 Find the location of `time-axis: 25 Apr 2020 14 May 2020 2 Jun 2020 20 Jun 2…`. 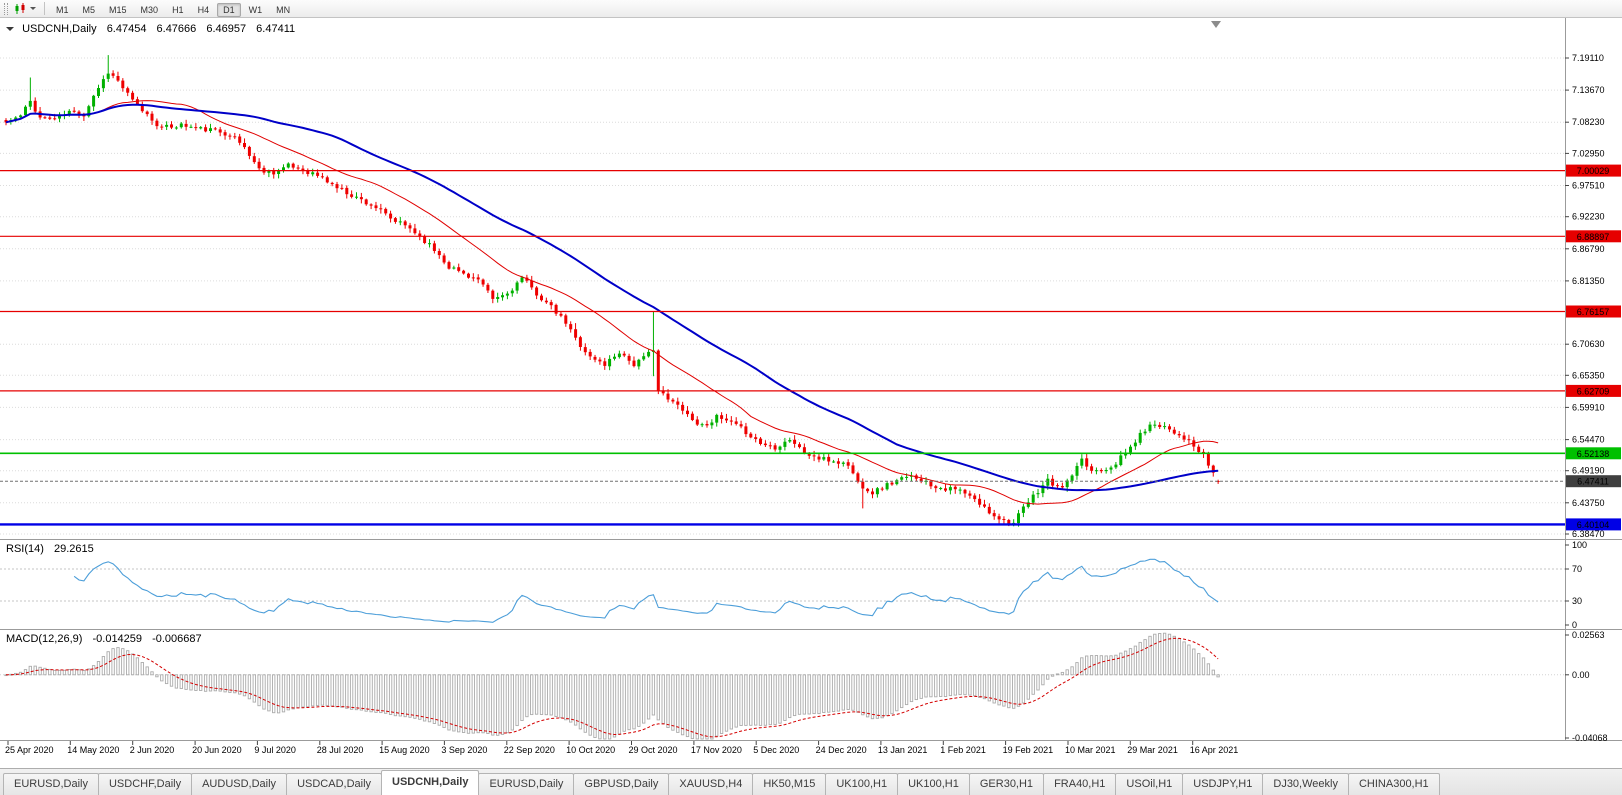

time-axis: 25 Apr 2020 14 May 2020 2 Jun 2020 20 Jun 2… is located at coordinates (621, 748).